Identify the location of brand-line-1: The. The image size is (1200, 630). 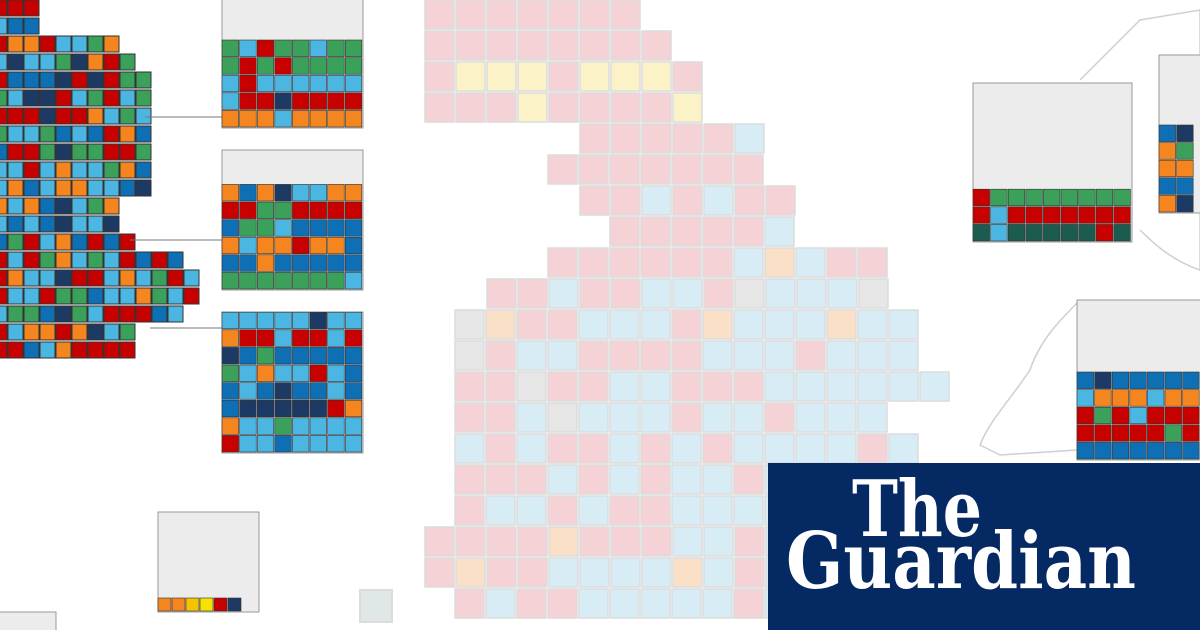
(917, 509).